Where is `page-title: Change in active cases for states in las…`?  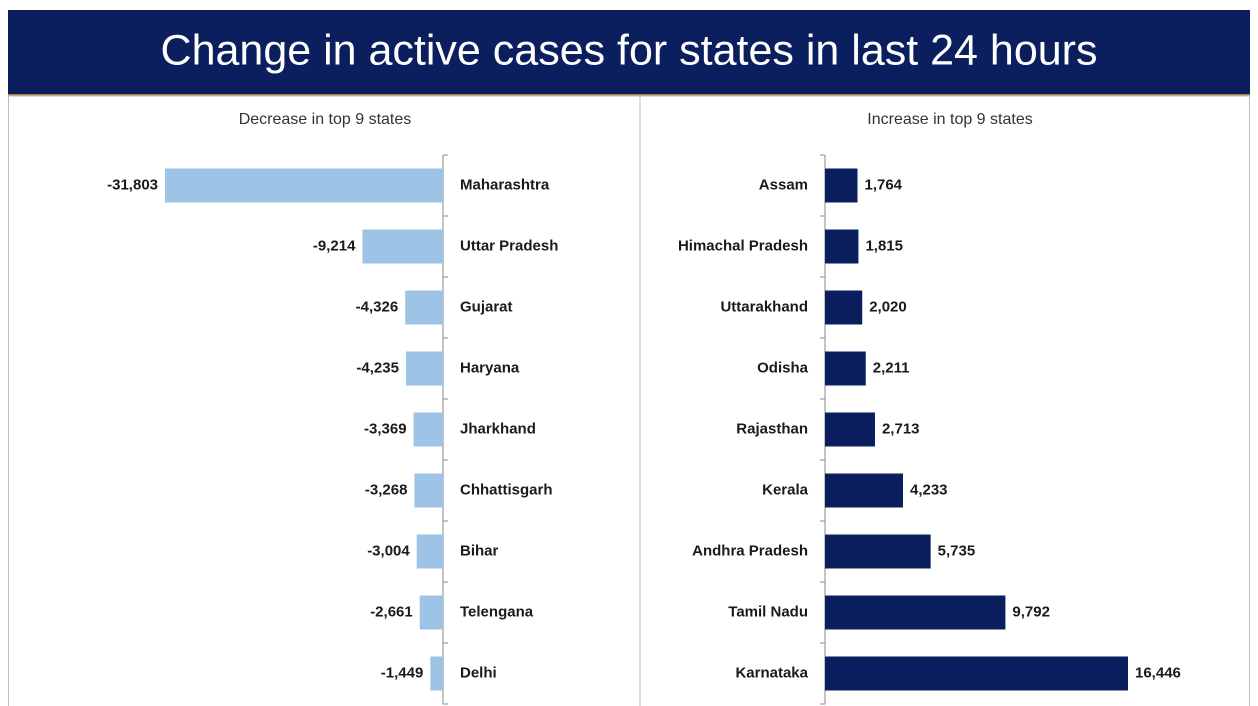 page-title: Change in active cases for states in las… is located at coordinates (629, 50).